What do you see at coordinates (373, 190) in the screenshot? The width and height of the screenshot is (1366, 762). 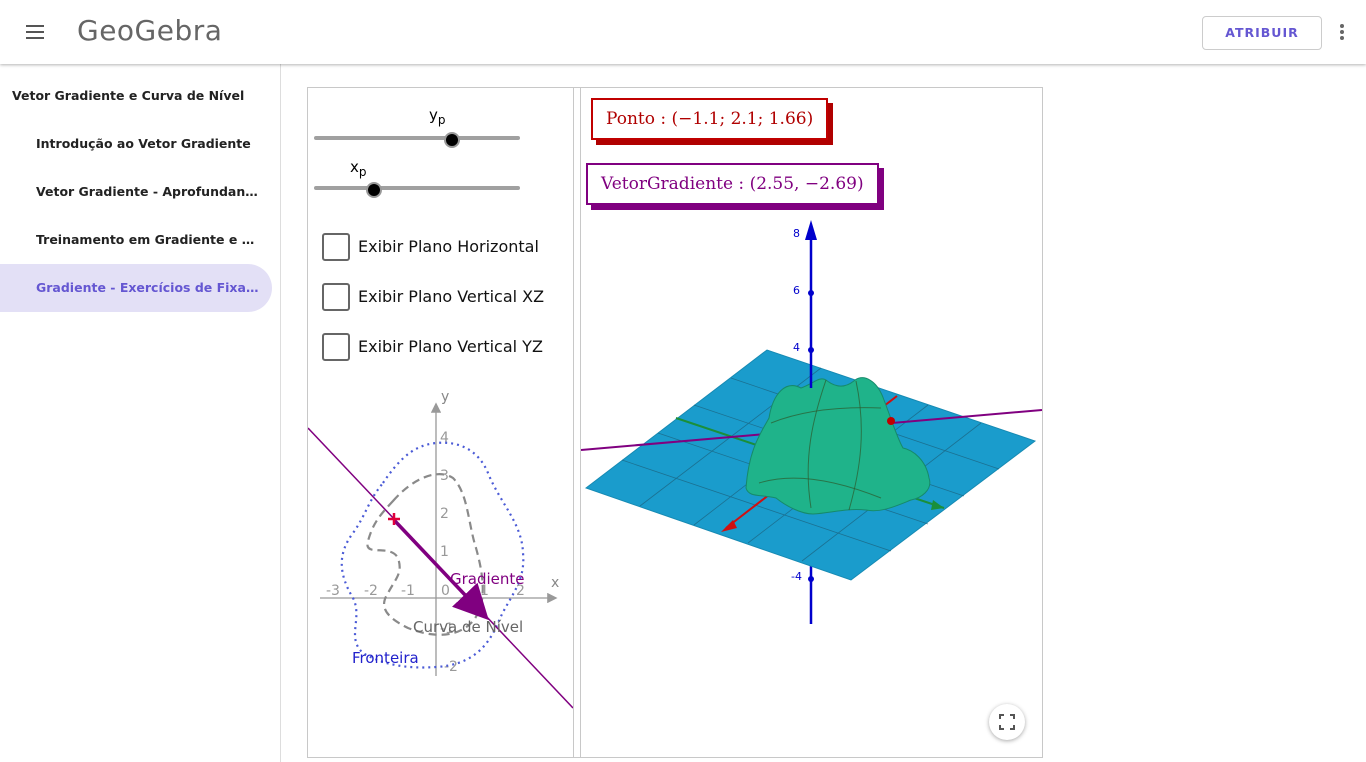 I see `slider-xp-handle` at bounding box center [373, 190].